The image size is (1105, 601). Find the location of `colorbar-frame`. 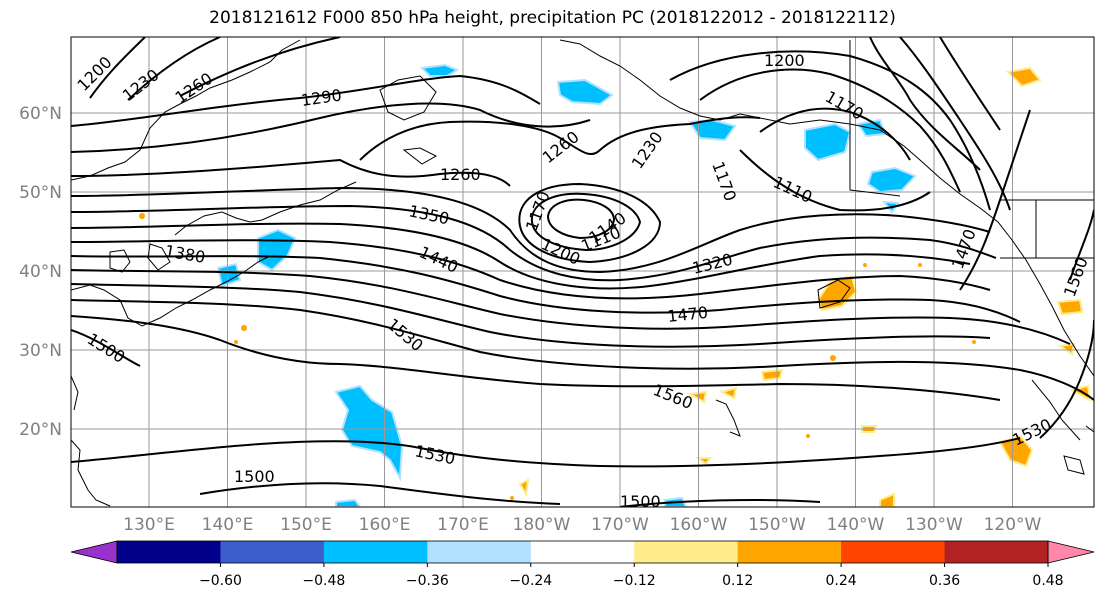

colorbar-frame is located at coordinates (582, 552).